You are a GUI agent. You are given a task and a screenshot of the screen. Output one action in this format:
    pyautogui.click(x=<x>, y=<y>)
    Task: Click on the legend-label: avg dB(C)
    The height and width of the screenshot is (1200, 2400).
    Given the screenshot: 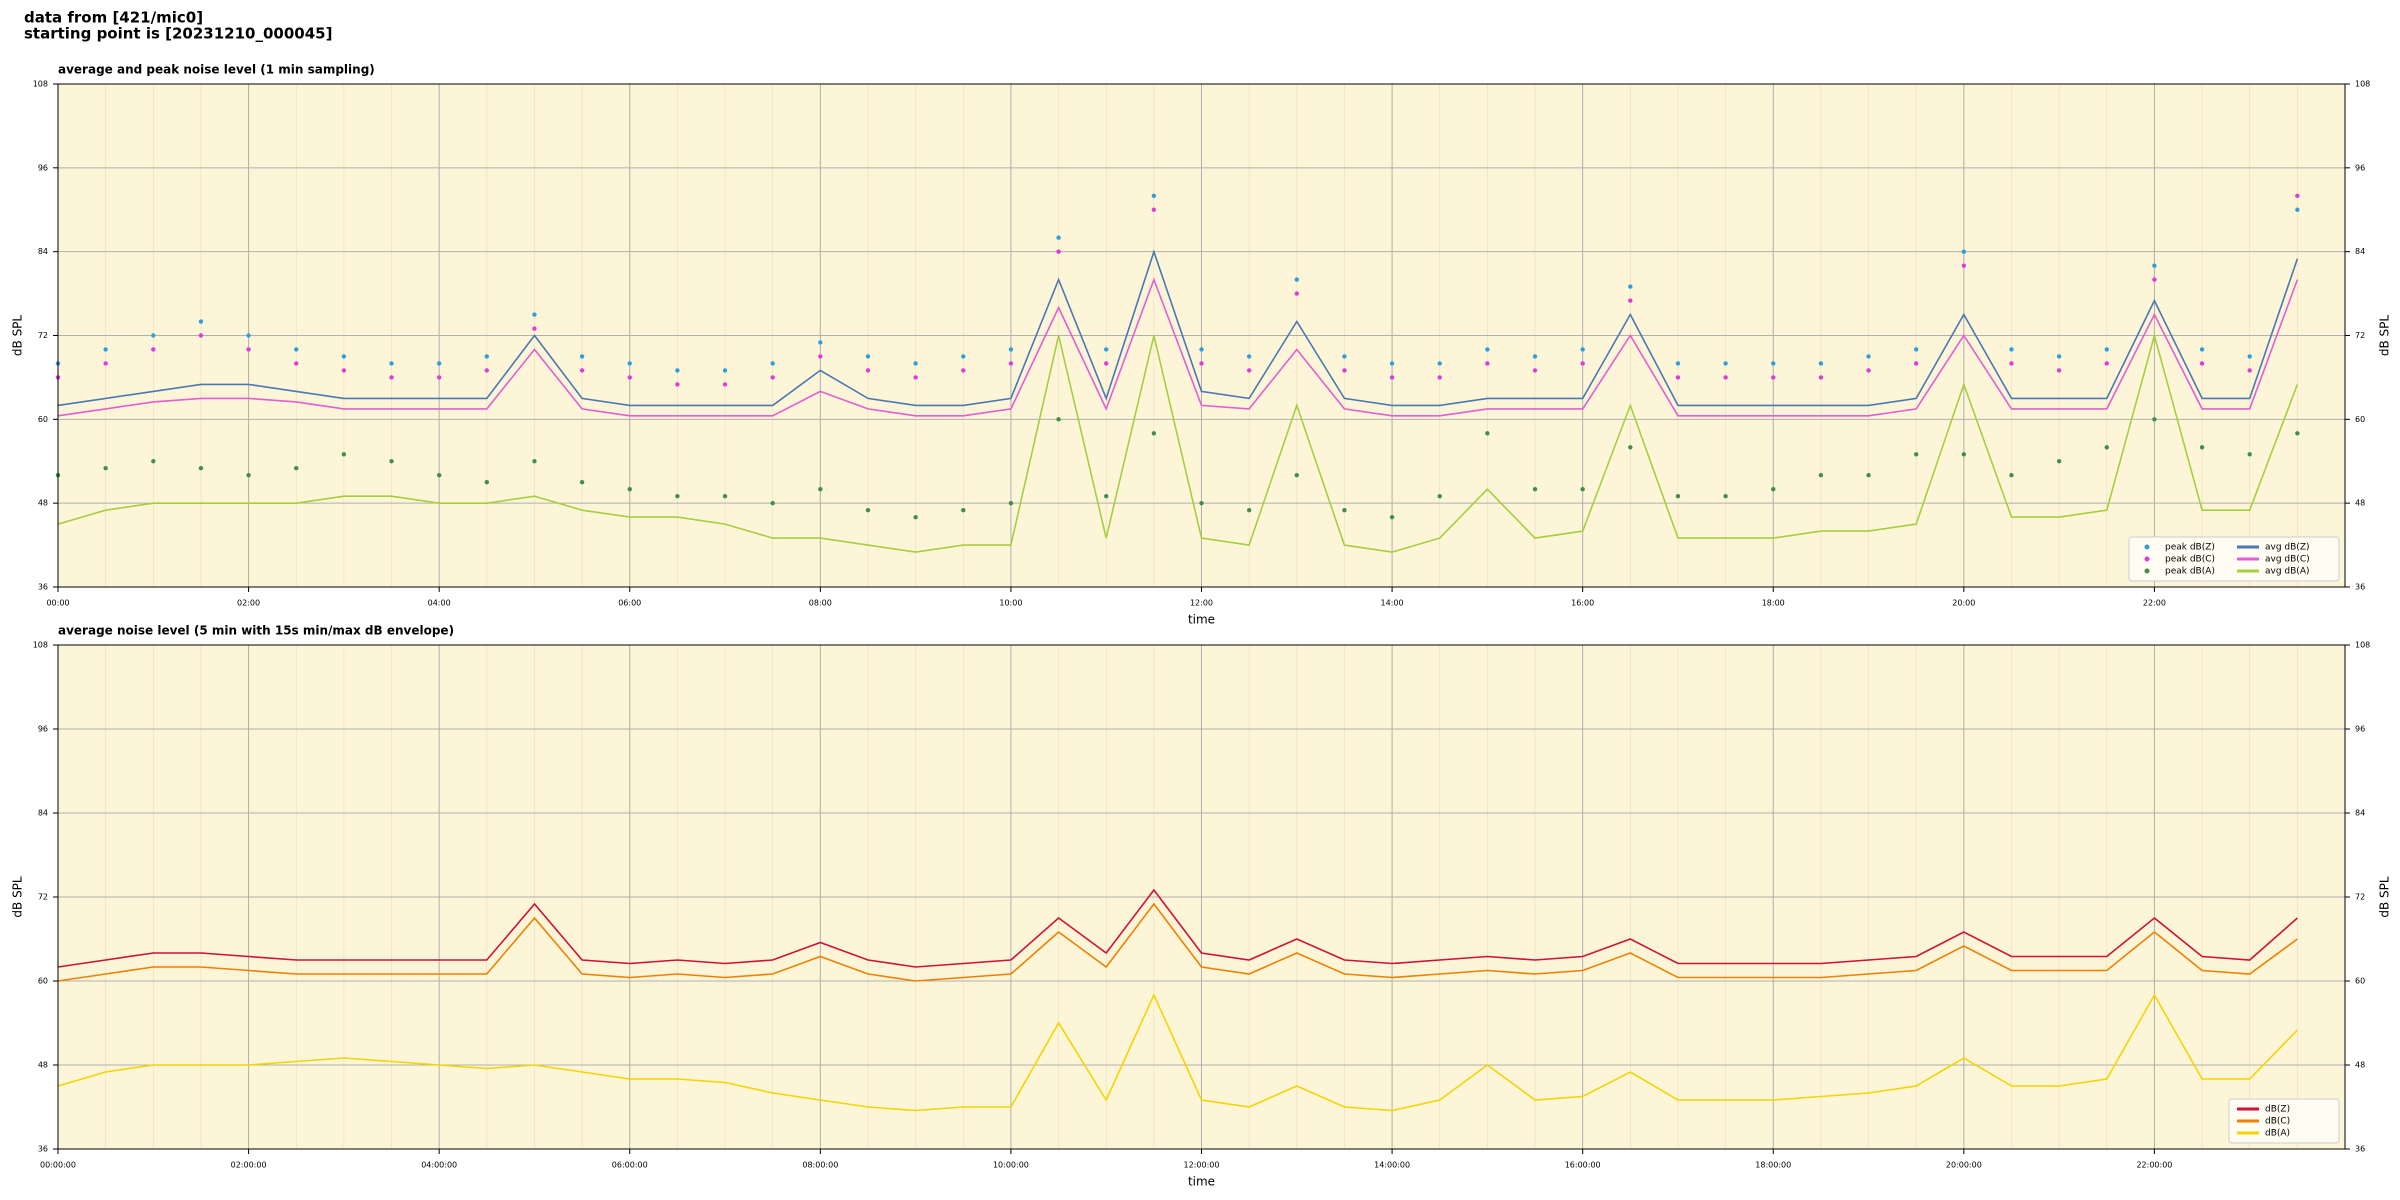 What is the action you would take?
    pyautogui.click(x=2287, y=560)
    